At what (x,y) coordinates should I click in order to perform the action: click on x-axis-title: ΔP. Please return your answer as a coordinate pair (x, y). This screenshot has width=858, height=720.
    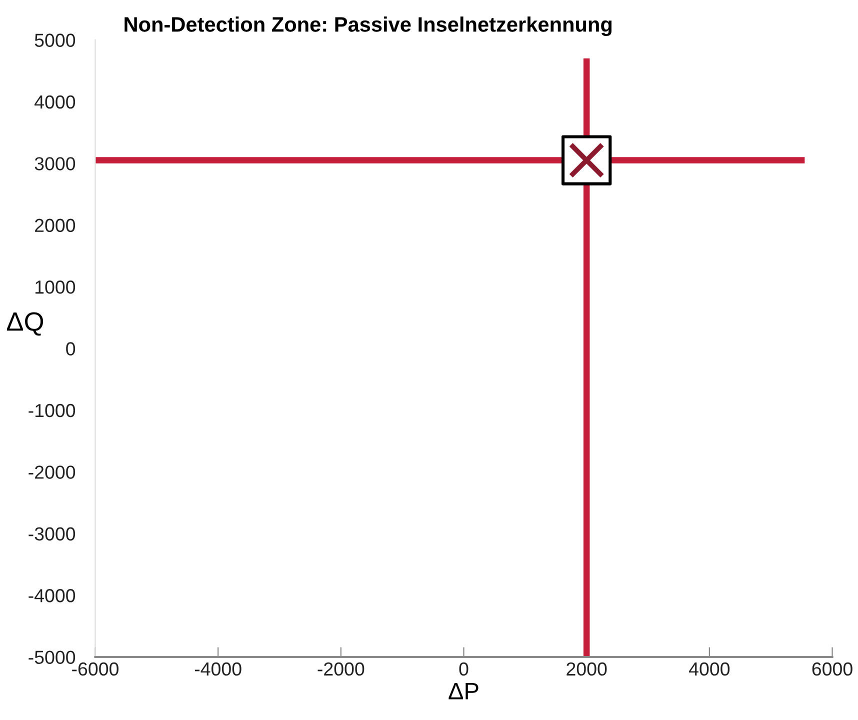
    Looking at the image, I should click on (463, 691).